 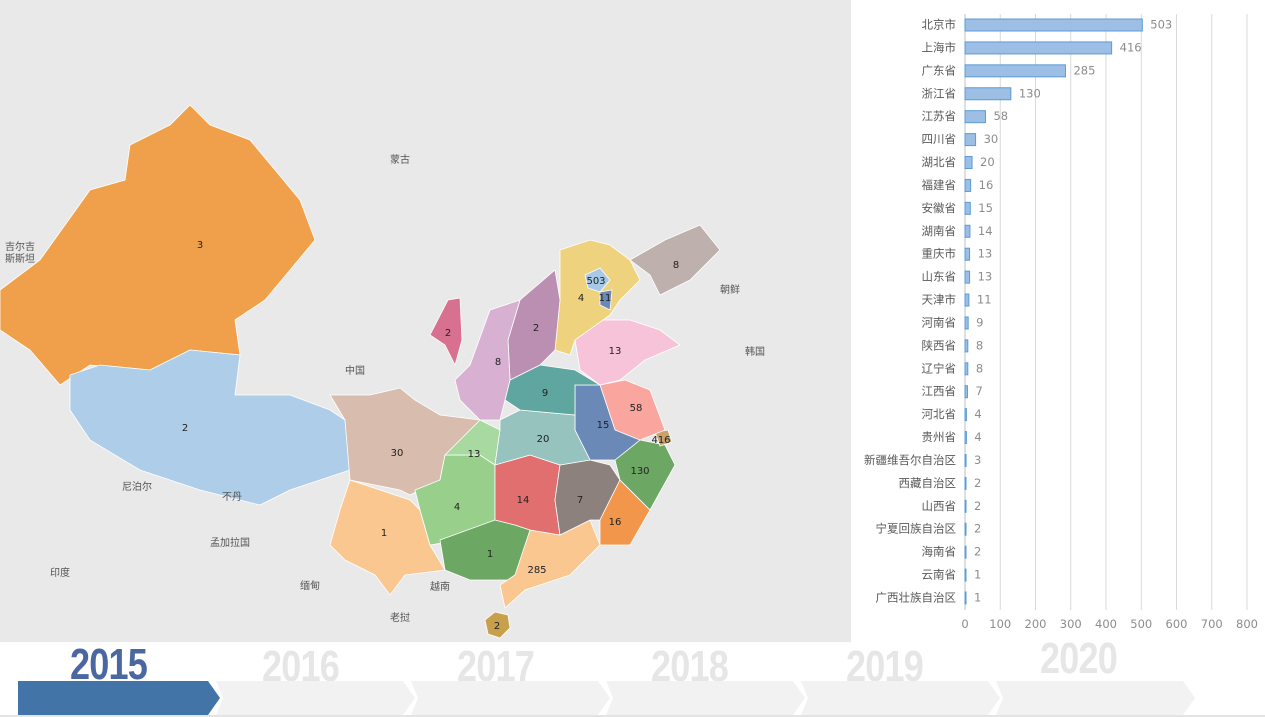 What do you see at coordinates (979, 368) in the screenshot?
I see `data-label: 8` at bounding box center [979, 368].